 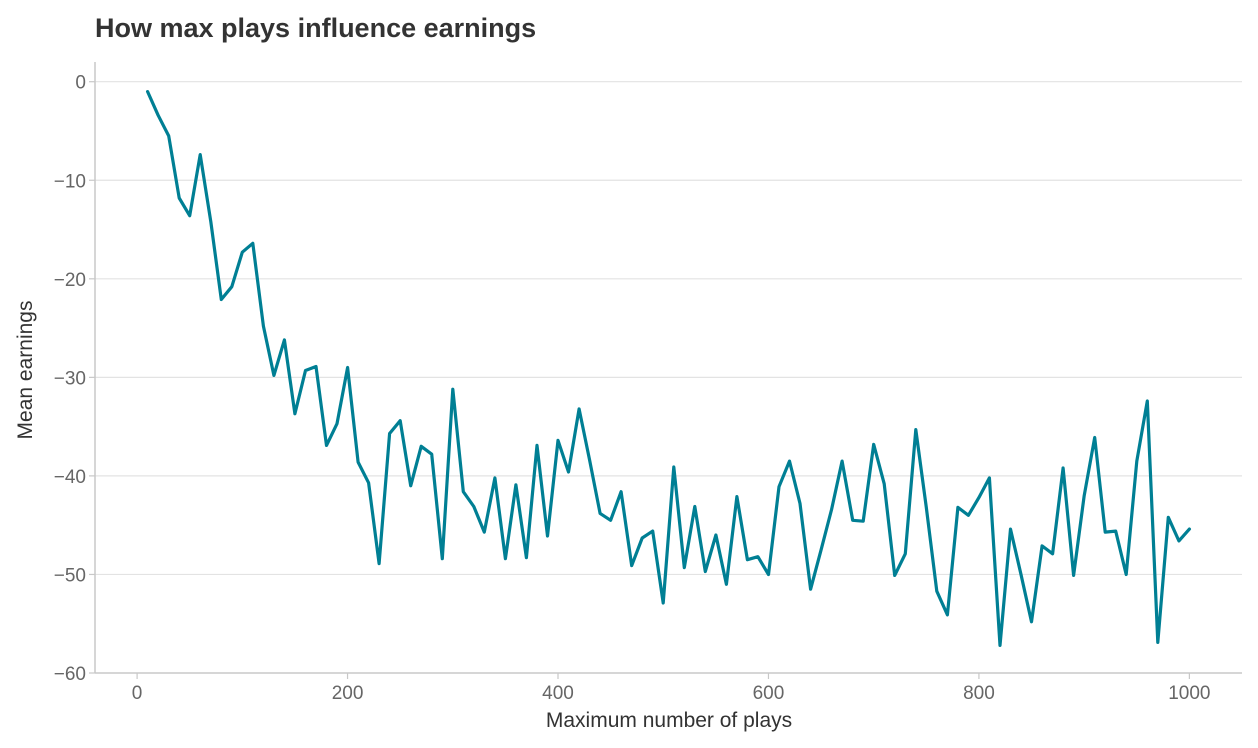 I want to click on y-tick-label: −10, so click(x=70, y=181).